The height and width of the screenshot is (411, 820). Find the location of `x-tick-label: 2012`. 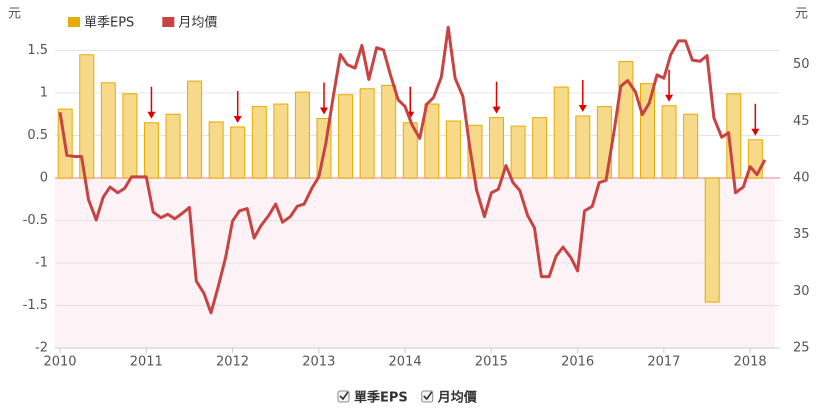

x-tick-label: 2012 is located at coordinates (232, 362).